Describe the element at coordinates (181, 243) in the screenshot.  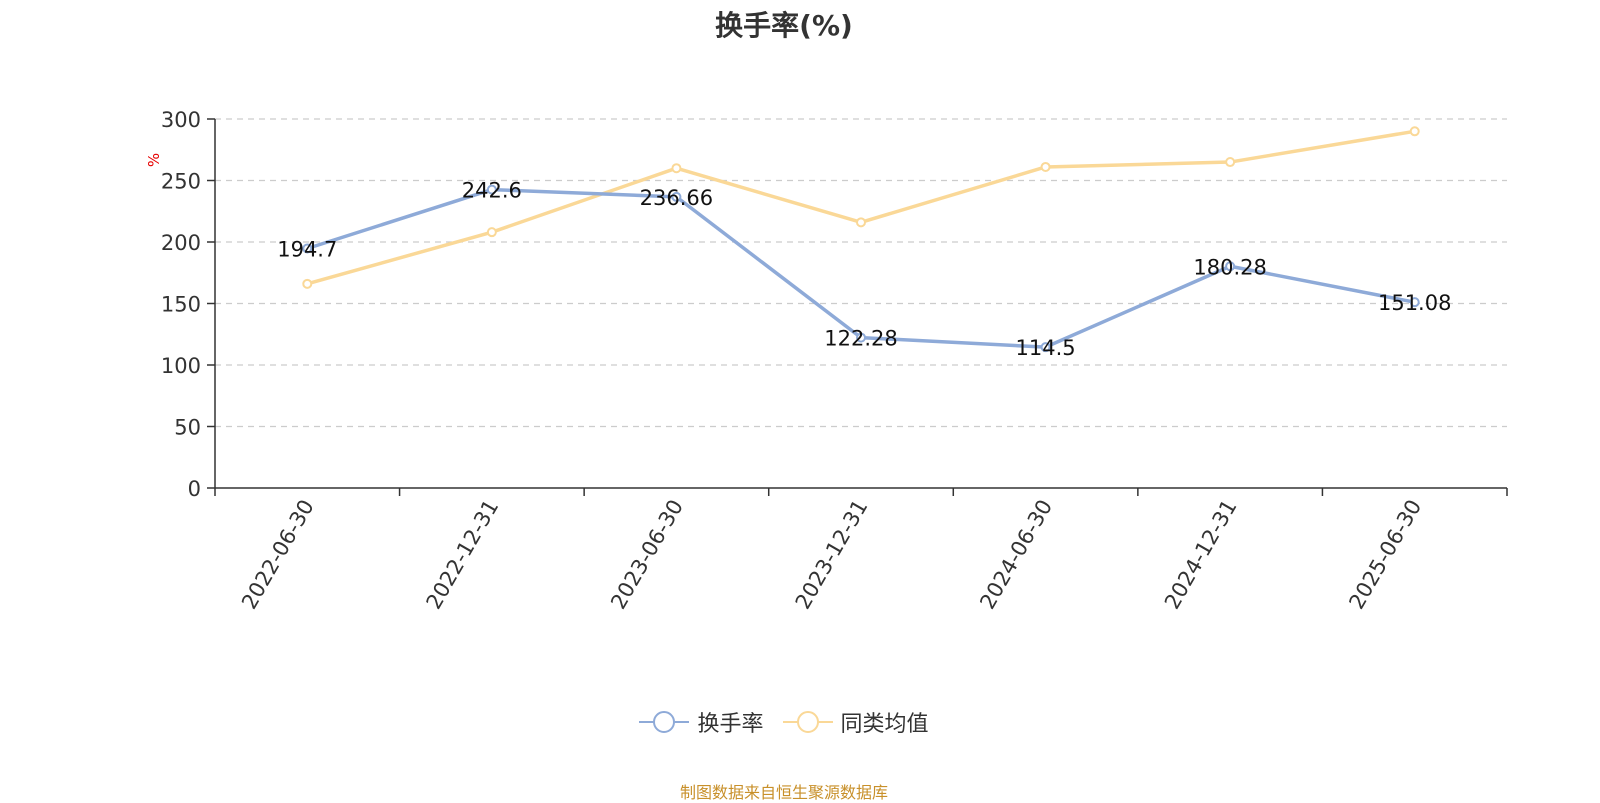
I see `y-tick-label: 200` at that location.